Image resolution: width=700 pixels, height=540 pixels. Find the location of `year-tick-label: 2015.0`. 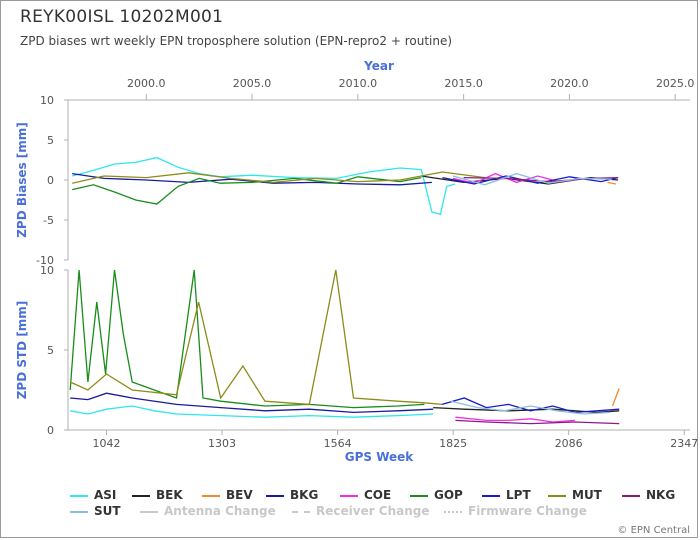

year-tick-label: 2015.0 is located at coordinates (463, 83).